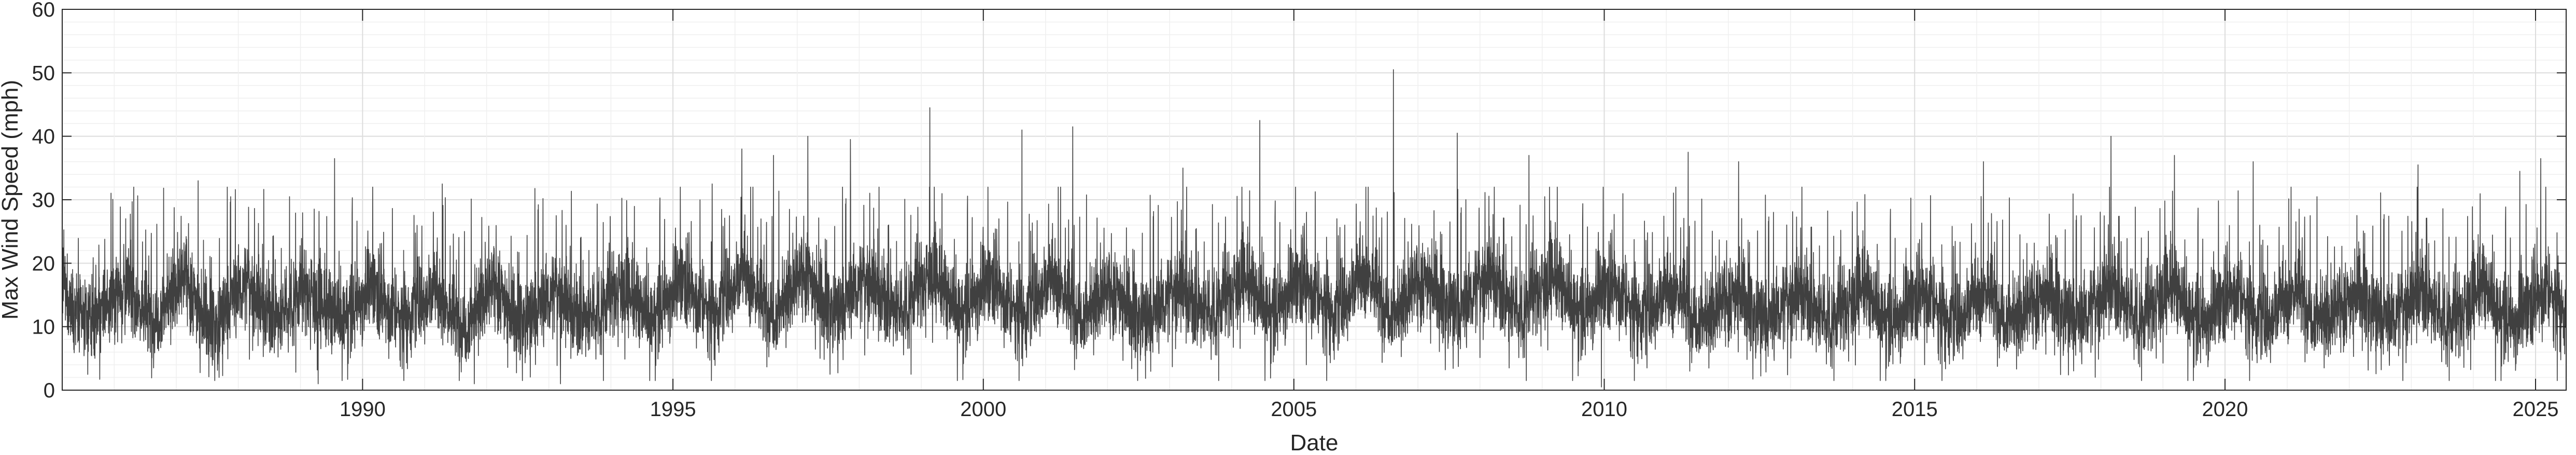 This screenshot has width=2576, height=455. Describe the element at coordinates (1604, 410) in the screenshot. I see `x-tick-label: 2010` at that location.